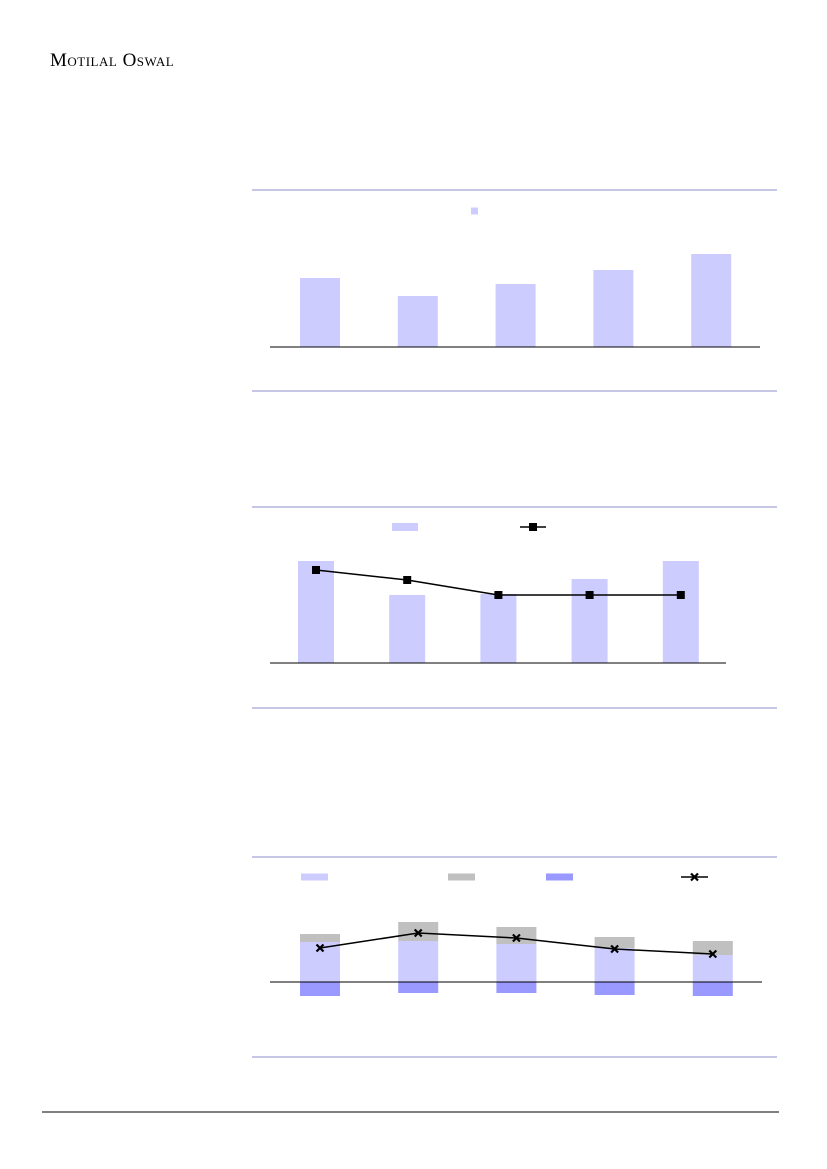 Image resolution: width=827 pixels, height=1169 pixels. I want to click on brand-title: Motilal Oswal, so click(112, 60).